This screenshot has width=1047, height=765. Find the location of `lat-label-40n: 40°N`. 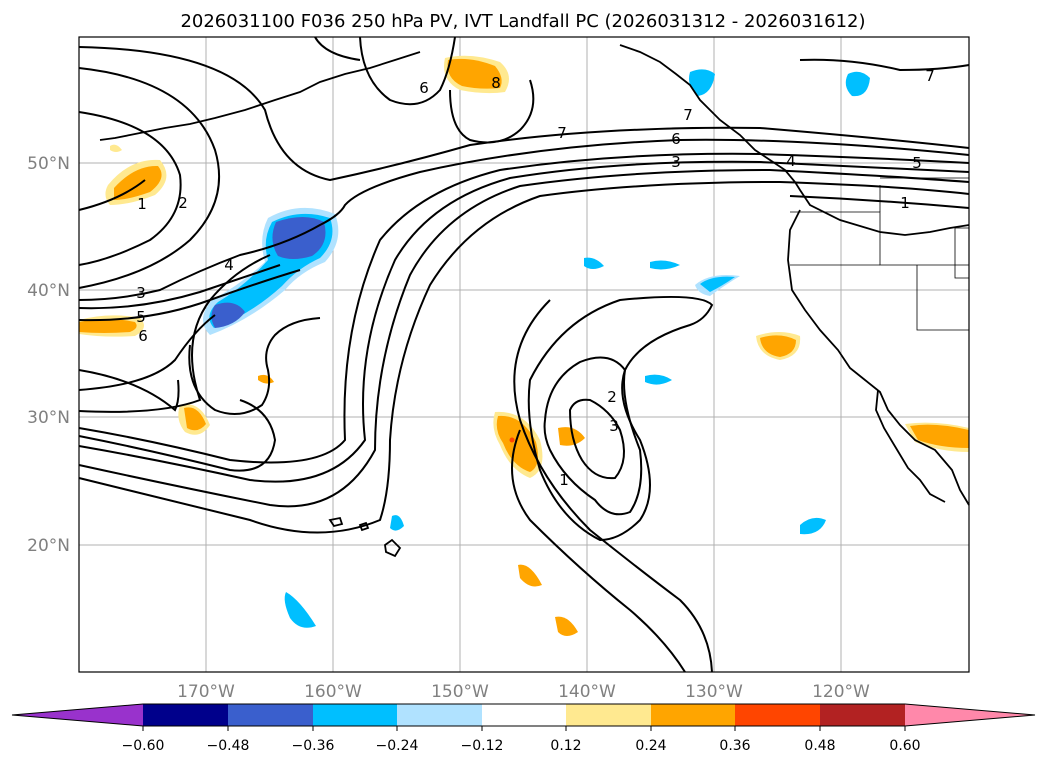

lat-label-40n: 40°N is located at coordinates (48, 291).